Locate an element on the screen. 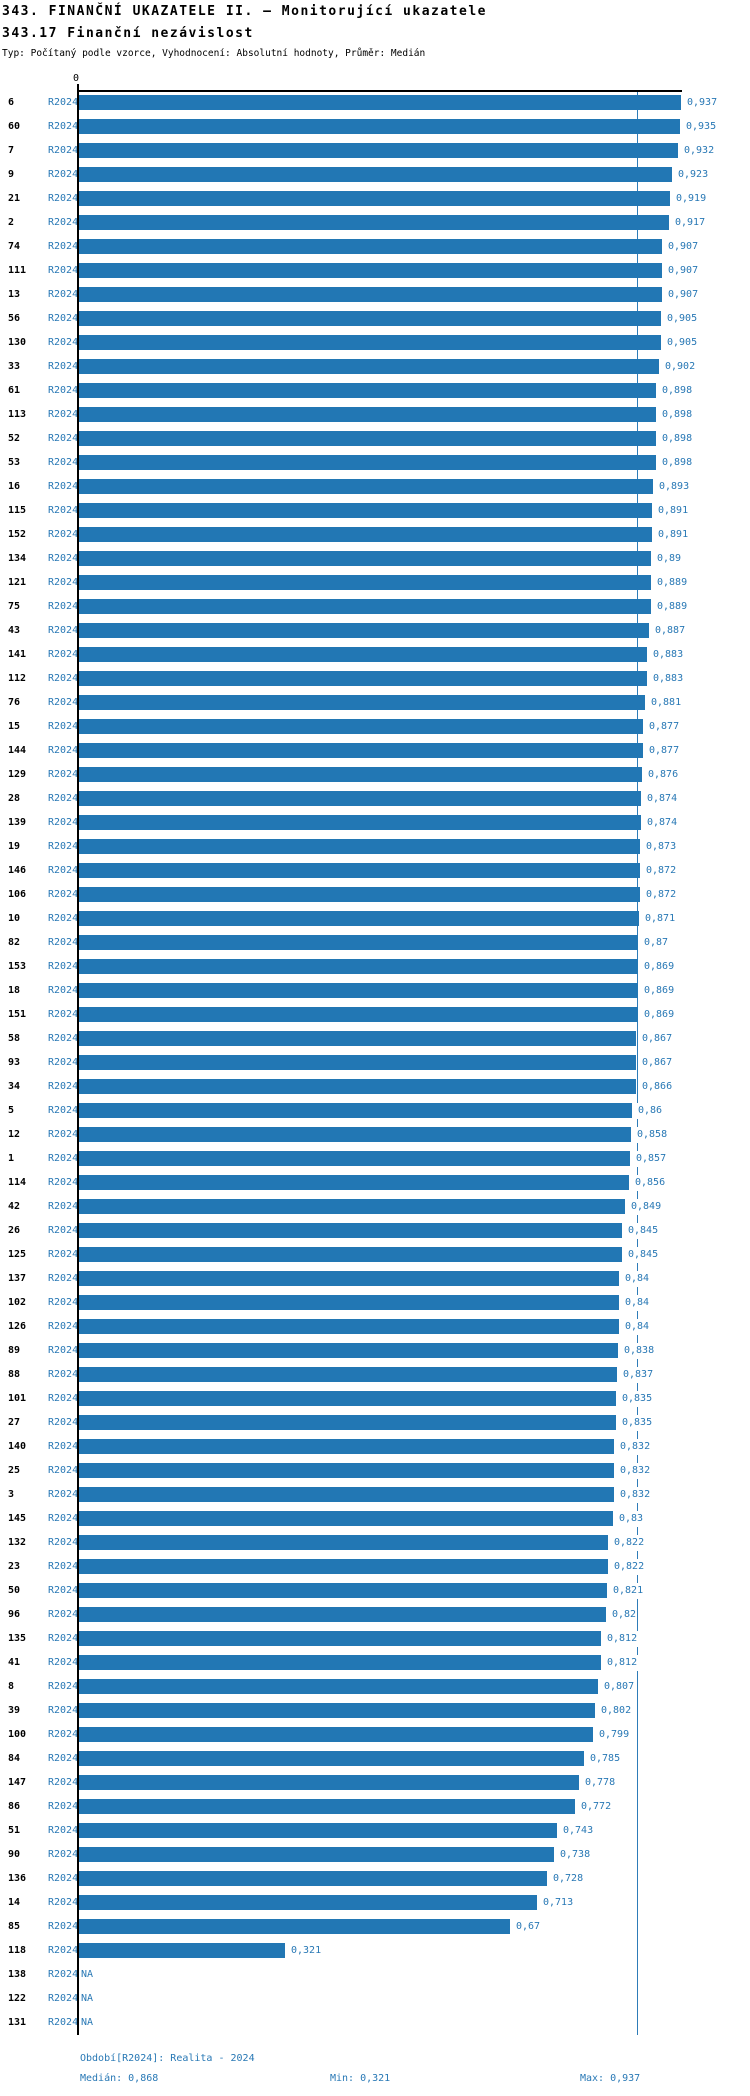 This screenshot has width=750, height=2096. bar-track: 0,889 is located at coordinates (414, 607).